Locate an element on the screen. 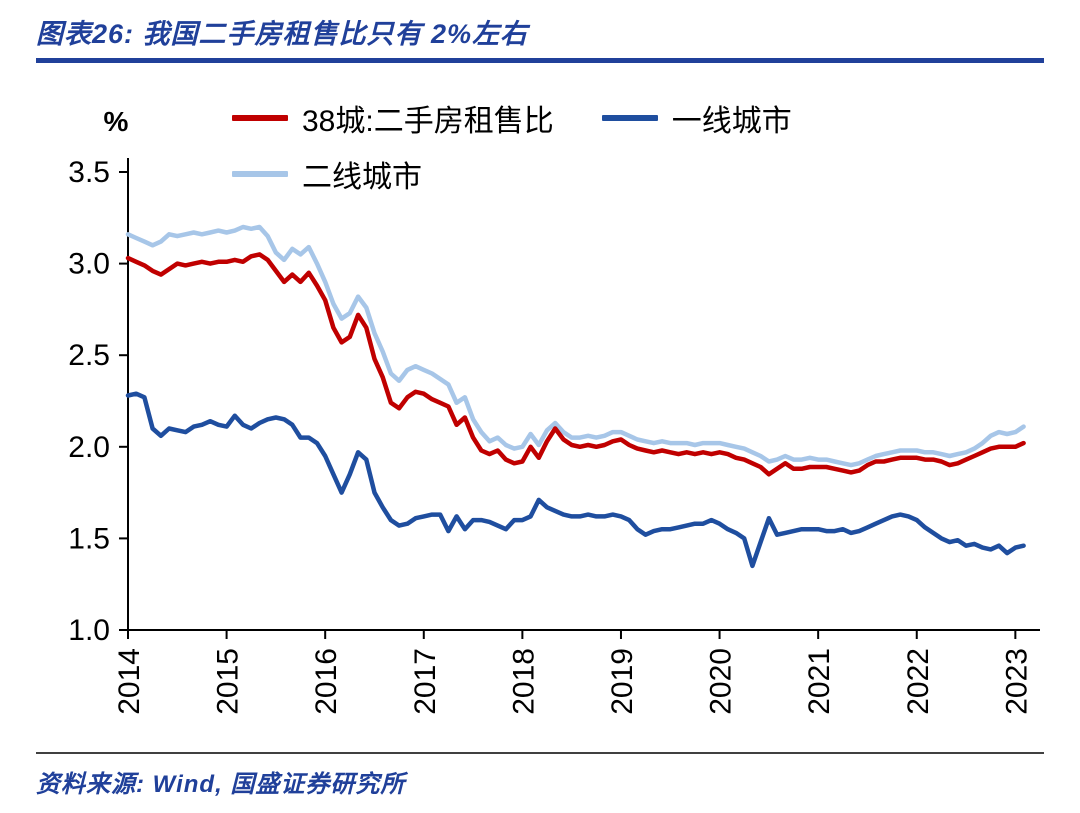 This screenshot has height=813, width=1080. title-rule is located at coordinates (540, 60).